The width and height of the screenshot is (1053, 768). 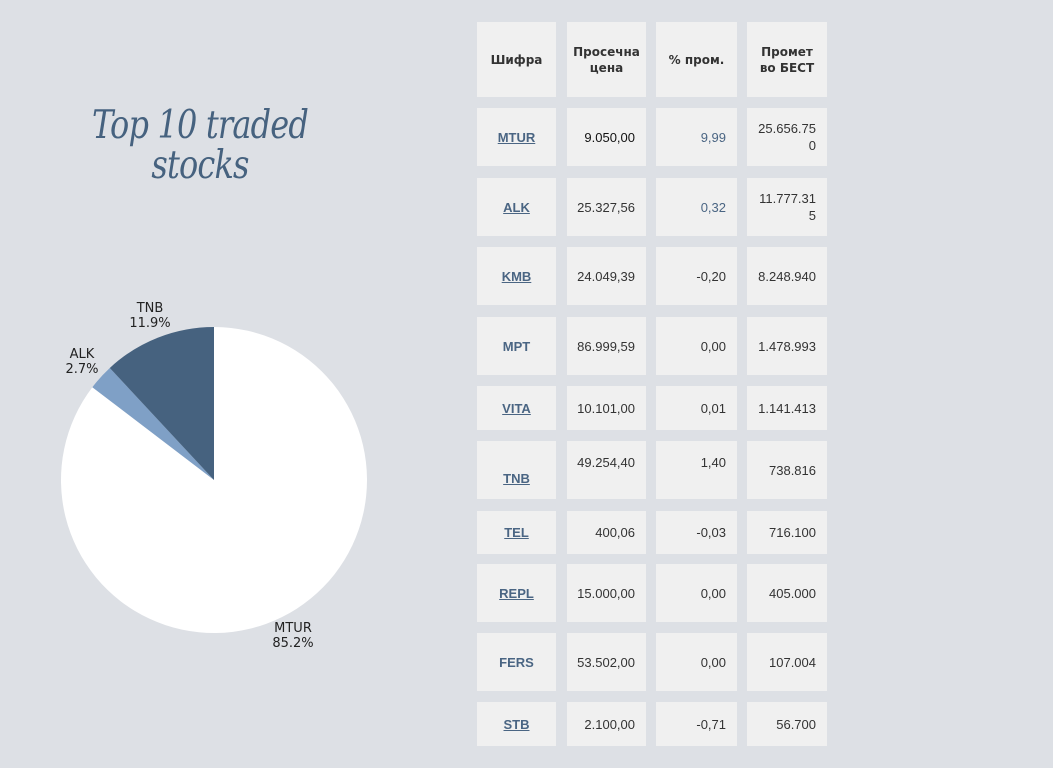 I want to click on table-cell-ticker: ALK, so click(x=516, y=207).